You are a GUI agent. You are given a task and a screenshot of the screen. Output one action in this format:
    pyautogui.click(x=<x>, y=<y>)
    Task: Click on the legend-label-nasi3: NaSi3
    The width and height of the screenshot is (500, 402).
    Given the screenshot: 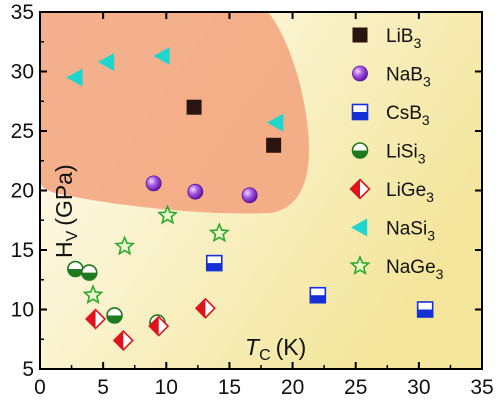 What is the action you would take?
    pyautogui.click(x=410, y=231)
    